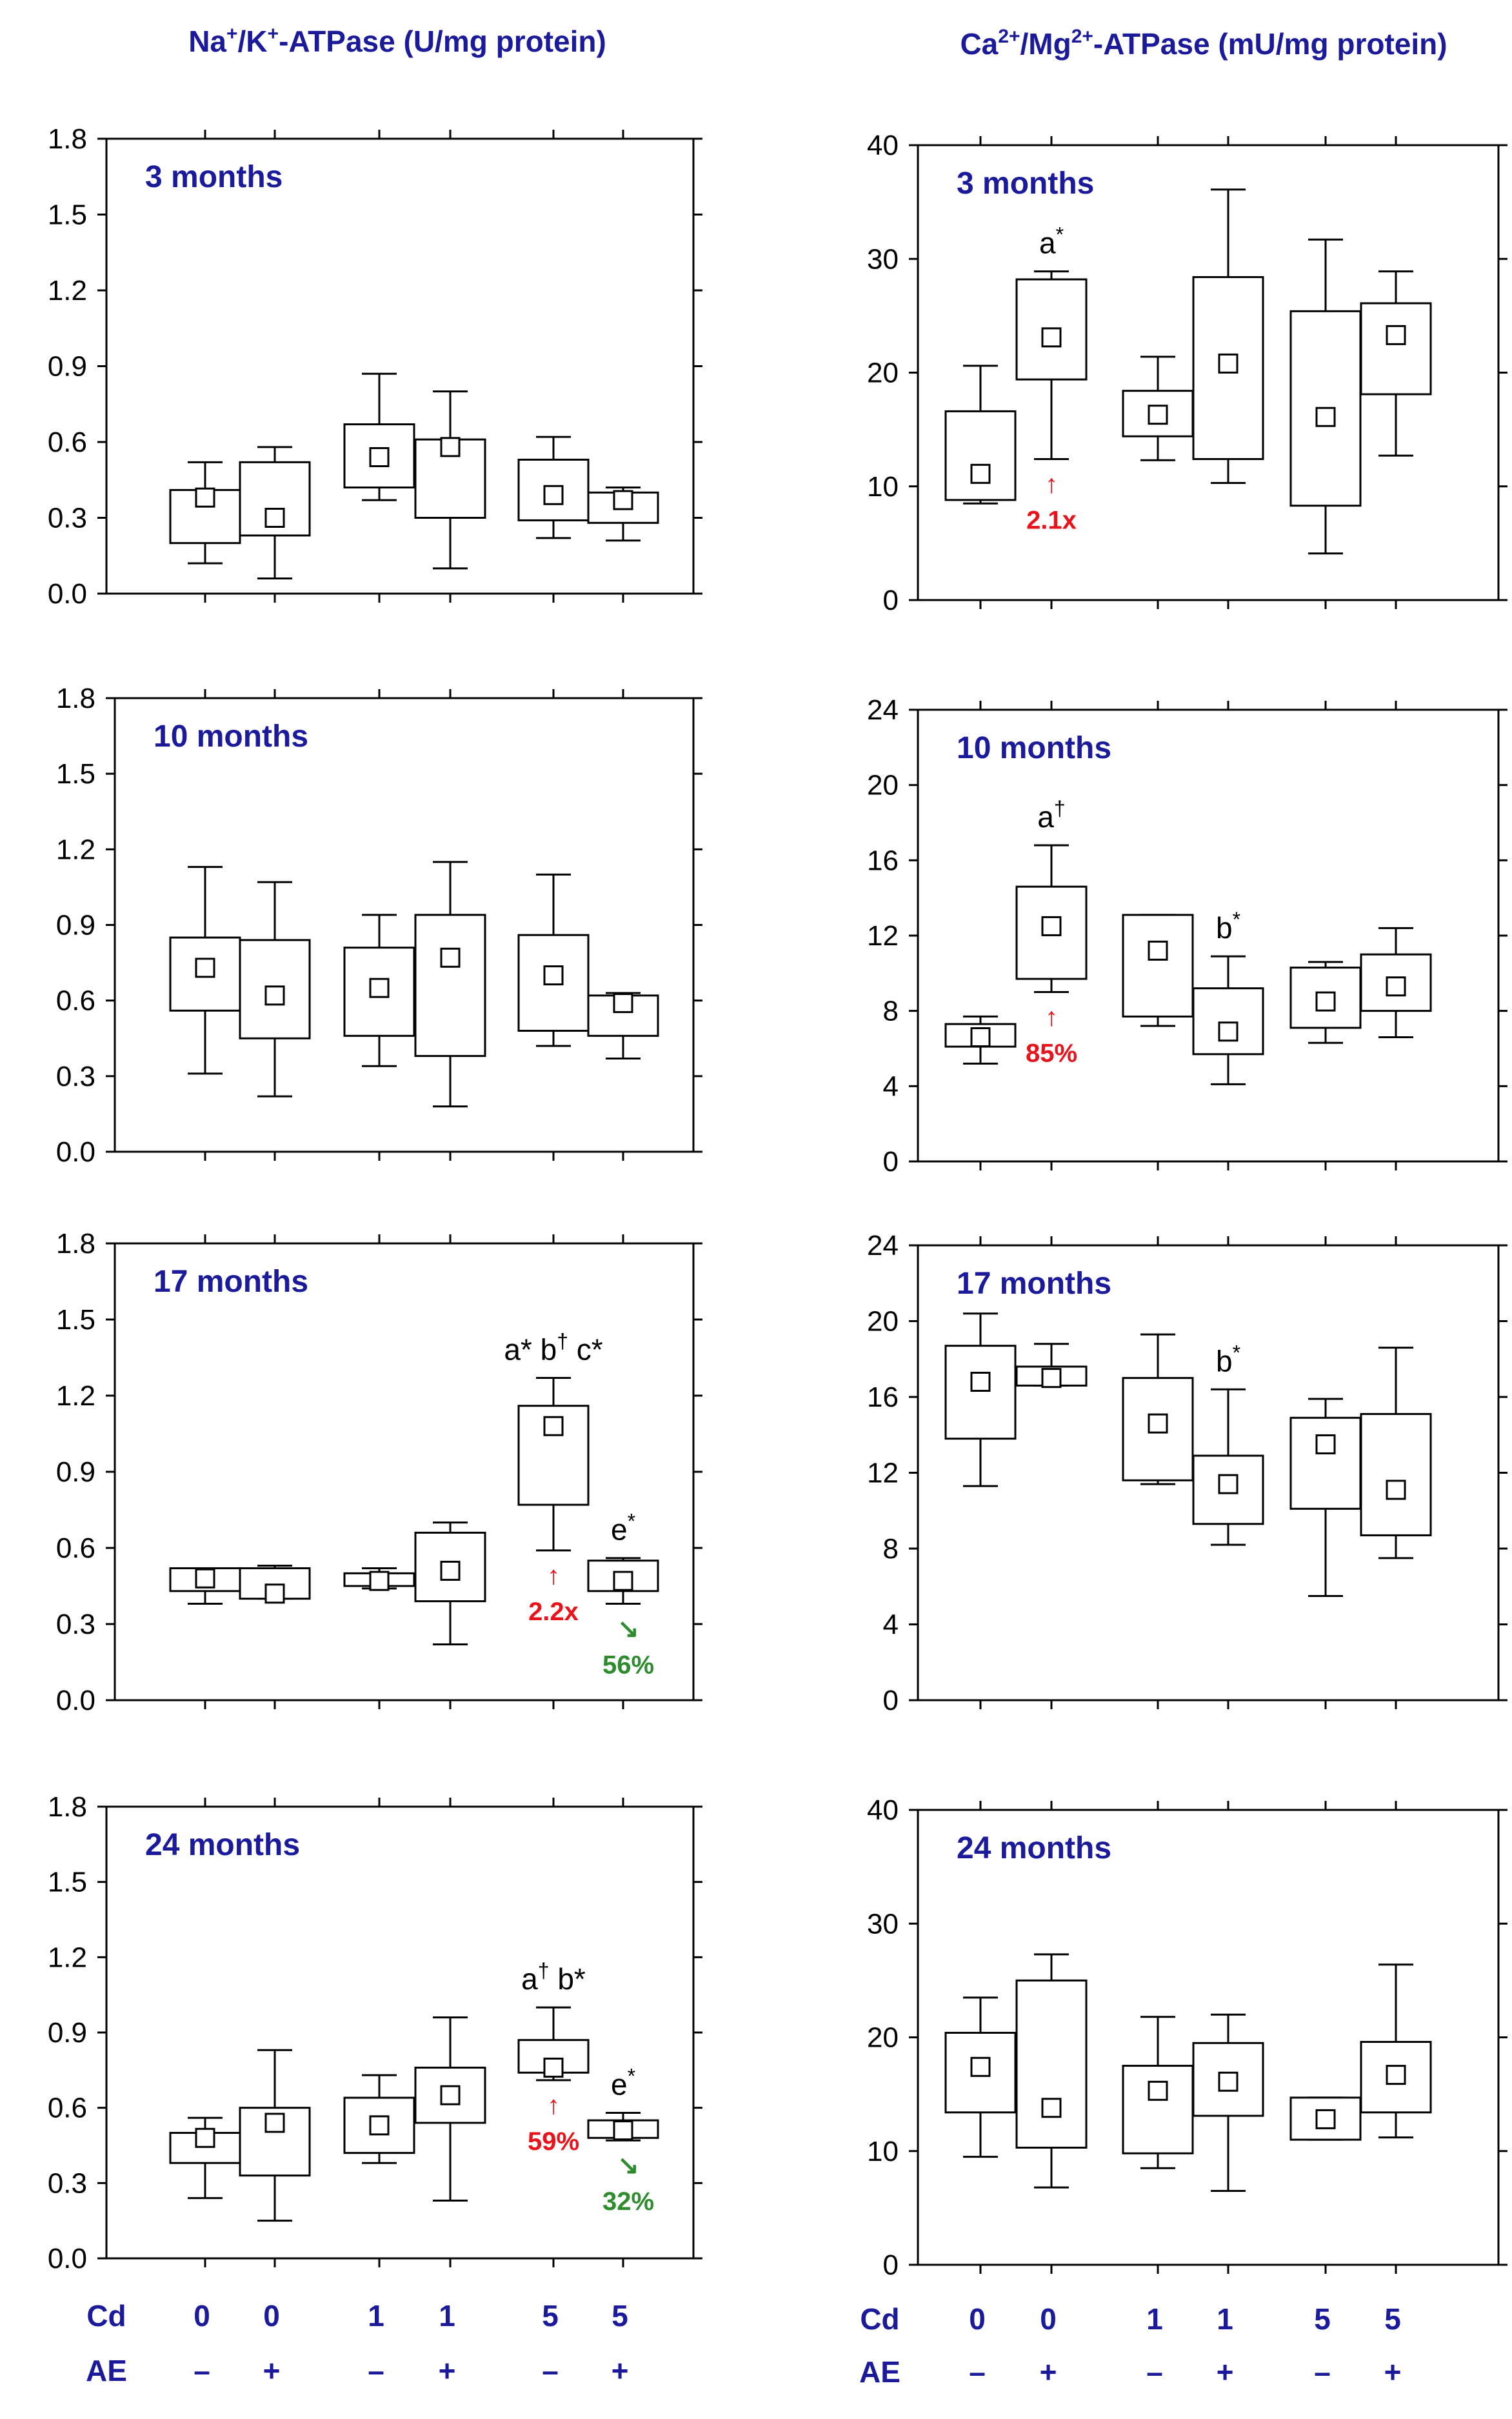 This screenshot has width=1512, height=2419. Describe the element at coordinates (1034, 1848) in the screenshot. I see `panel-title: 24 months` at that location.